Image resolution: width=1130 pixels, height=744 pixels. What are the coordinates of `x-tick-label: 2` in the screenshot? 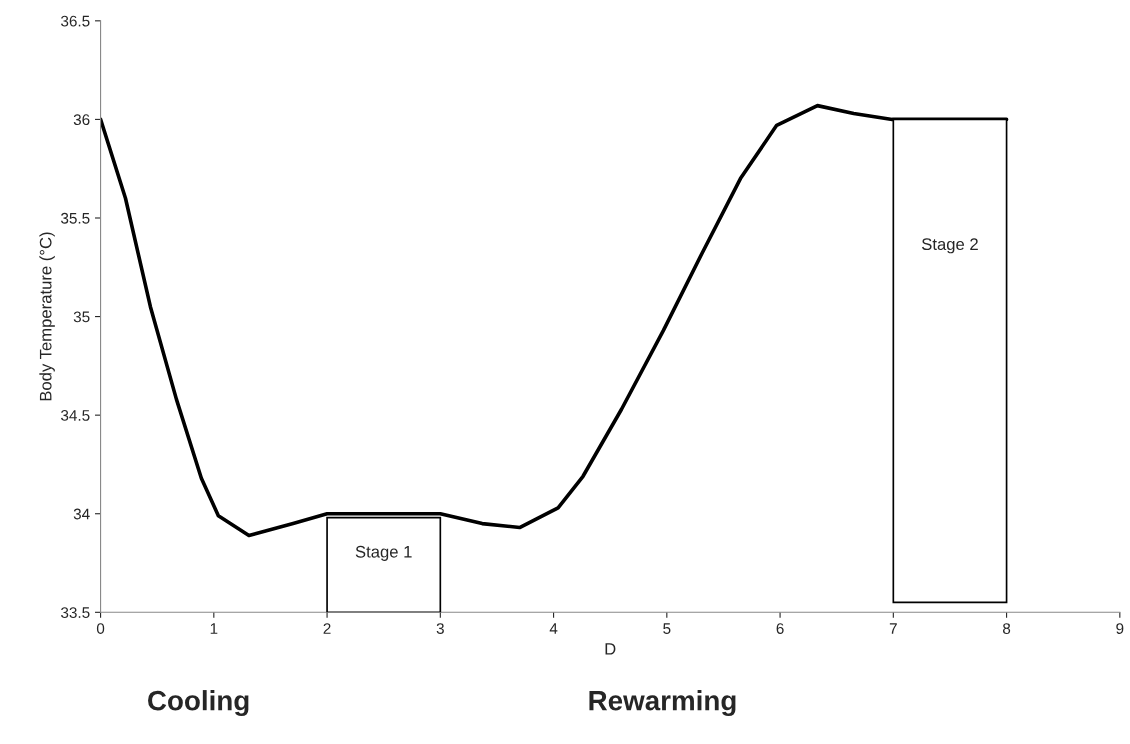 It's located at (327, 628).